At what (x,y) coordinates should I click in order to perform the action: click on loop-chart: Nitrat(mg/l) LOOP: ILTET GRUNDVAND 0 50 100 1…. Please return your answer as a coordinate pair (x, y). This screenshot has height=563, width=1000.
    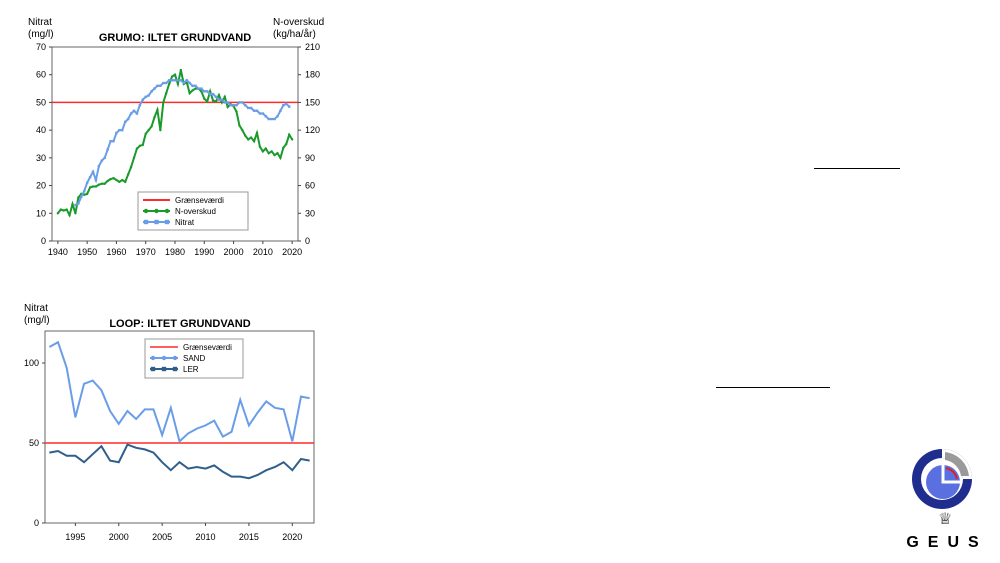
    Looking at the image, I should click on (169, 422).